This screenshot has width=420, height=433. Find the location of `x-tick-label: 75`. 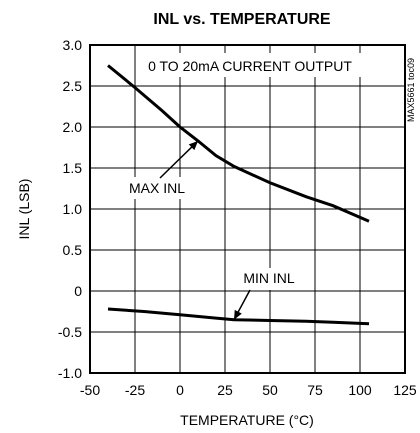

x-tick-label: 75 is located at coordinates (315, 390).